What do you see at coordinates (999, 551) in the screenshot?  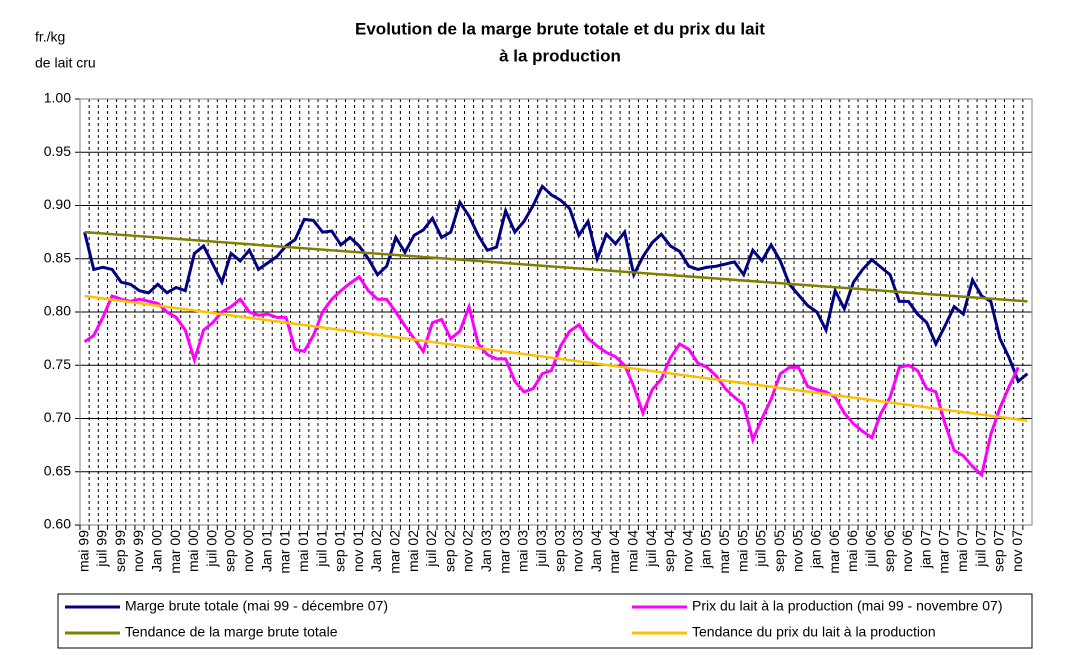 I see `x-tick-label: sep 07` at bounding box center [999, 551].